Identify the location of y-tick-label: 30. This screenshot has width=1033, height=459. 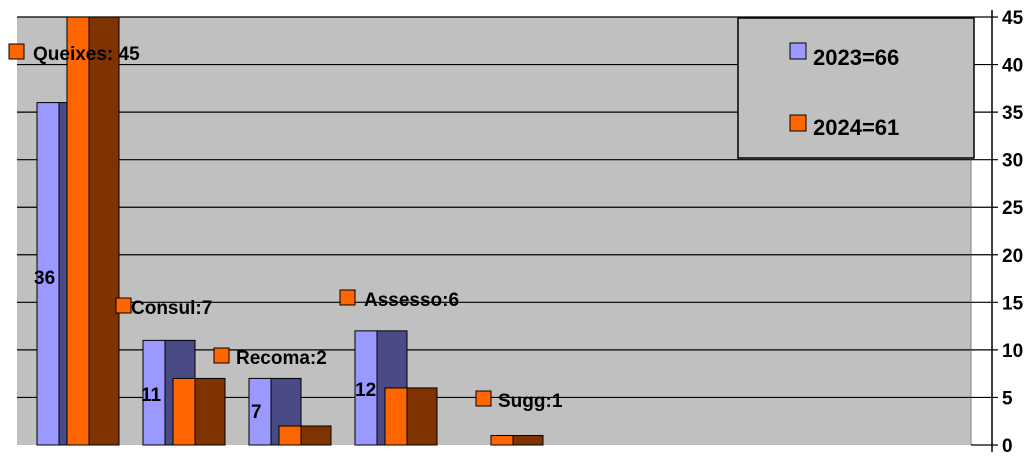
(1012, 161).